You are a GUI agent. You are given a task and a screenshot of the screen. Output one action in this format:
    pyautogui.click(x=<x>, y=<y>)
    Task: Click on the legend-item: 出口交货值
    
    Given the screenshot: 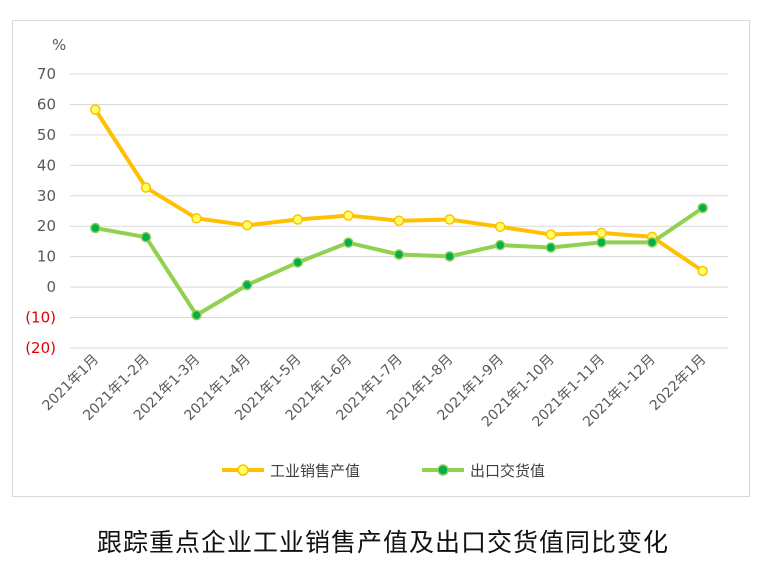 What is the action you would take?
    pyautogui.click(x=483, y=471)
    